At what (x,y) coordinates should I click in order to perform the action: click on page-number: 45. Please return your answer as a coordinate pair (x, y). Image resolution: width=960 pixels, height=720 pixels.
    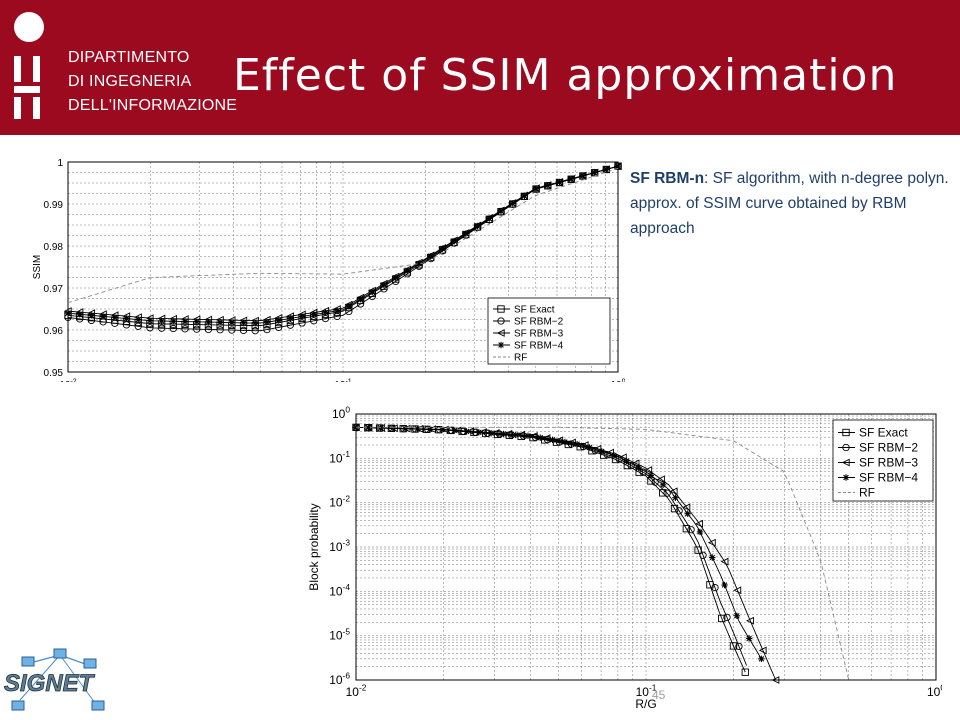
    Looking at the image, I should click on (659, 695).